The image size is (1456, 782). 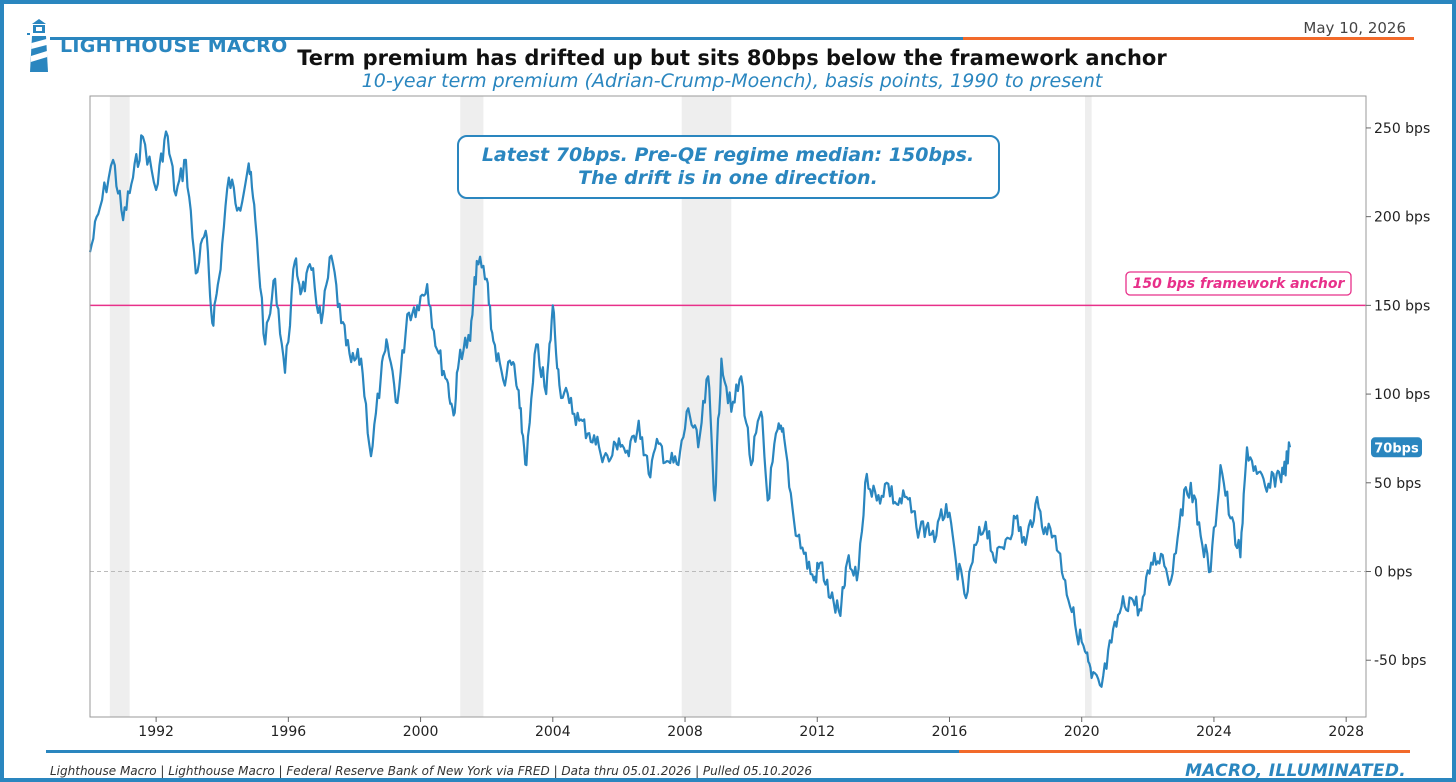 I want to click on y-tick-label: 200 bps, so click(x=1402, y=218).